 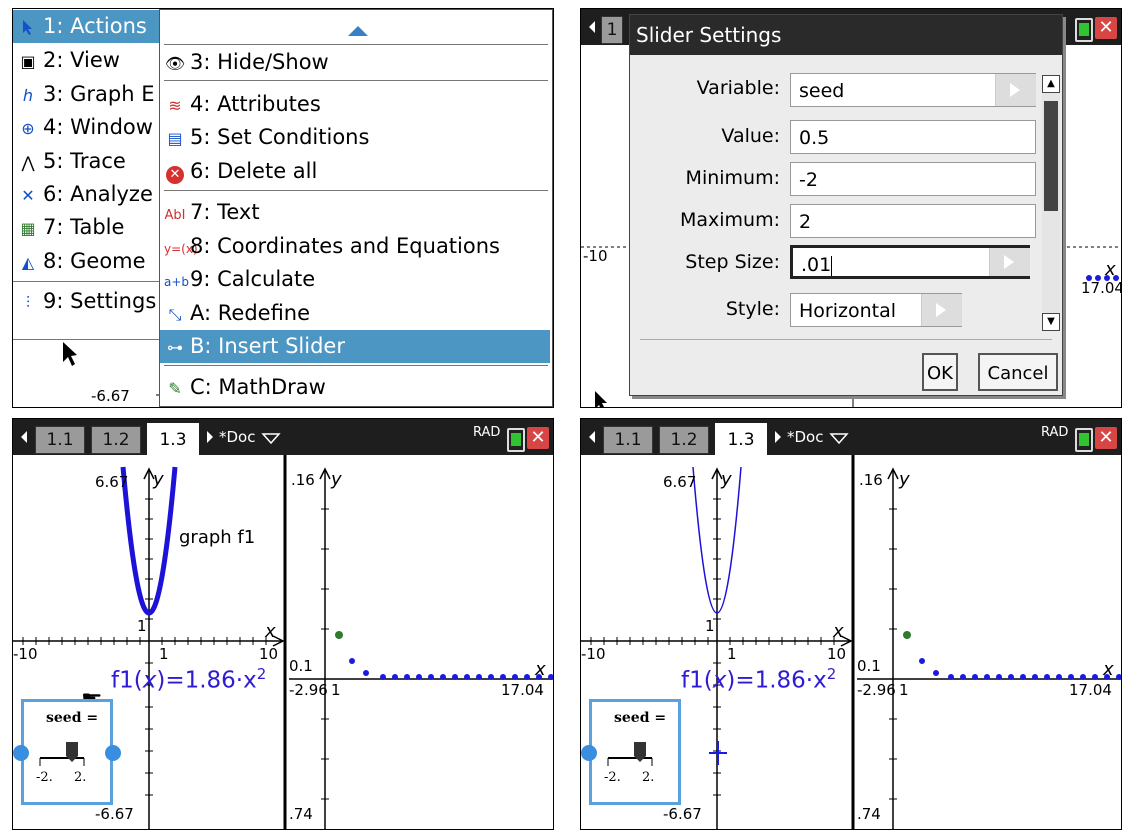 What do you see at coordinates (732, 654) in the screenshot?
I see `x-tick-label: 1` at bounding box center [732, 654].